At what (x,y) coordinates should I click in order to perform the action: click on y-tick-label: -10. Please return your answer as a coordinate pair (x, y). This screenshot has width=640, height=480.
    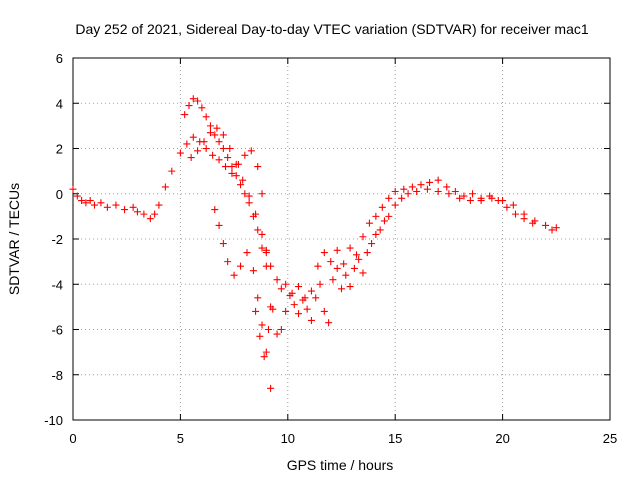
    Looking at the image, I should click on (53, 420).